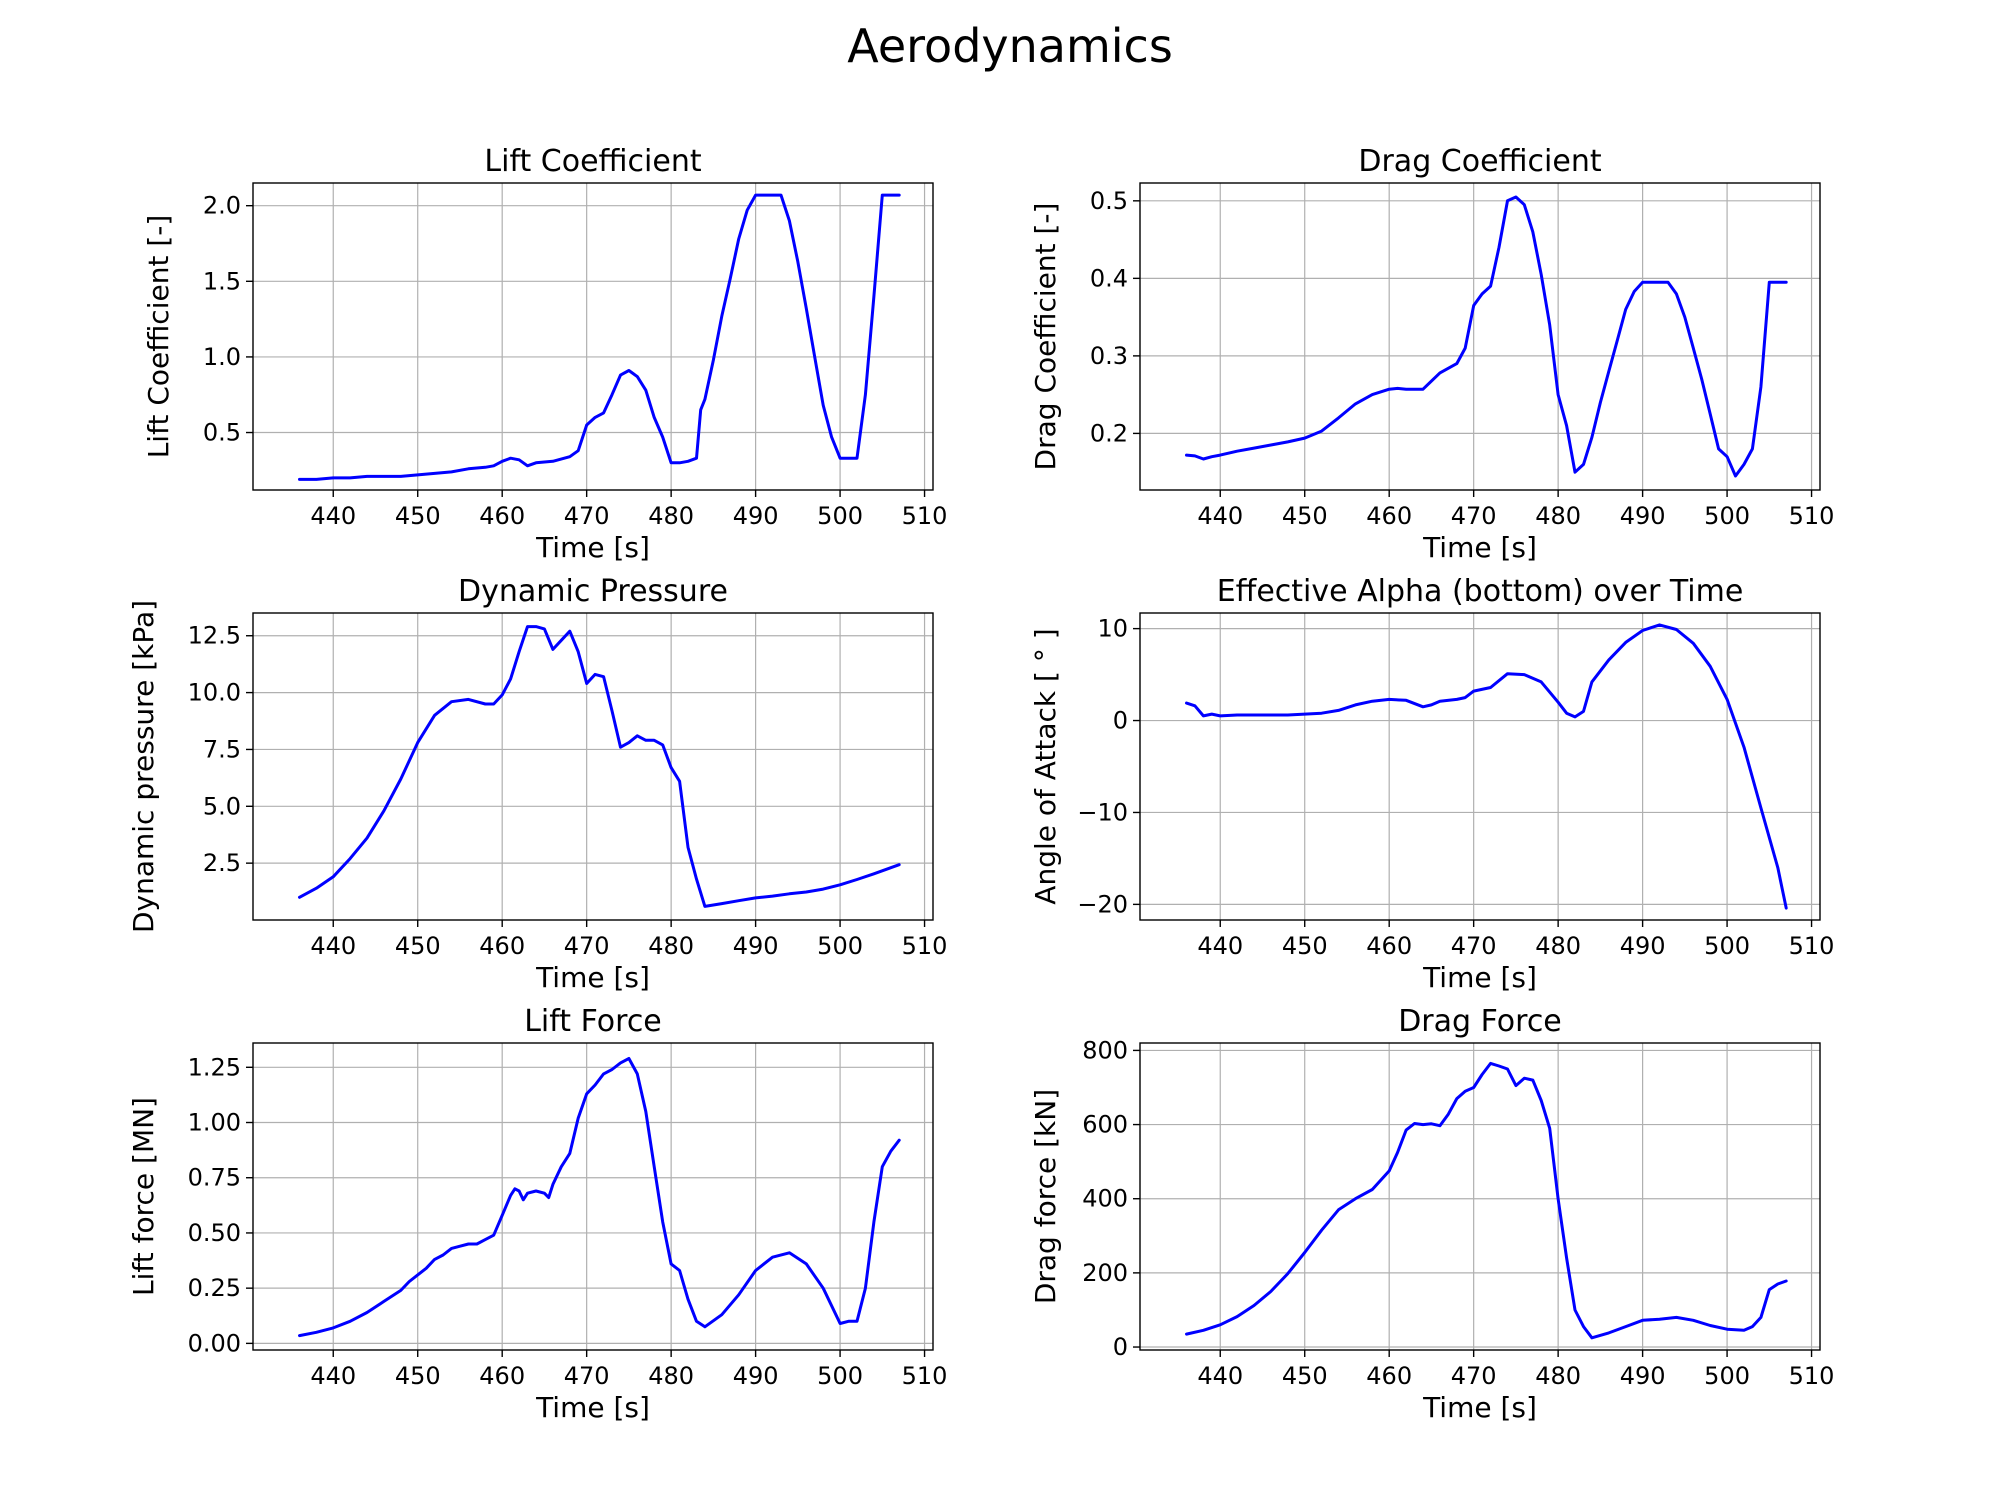 Image resolution: width=2000 pixels, height=1500 pixels. Describe the element at coordinates (222, 863) in the screenshot. I see `y-tick-label: 2.5` at that location.